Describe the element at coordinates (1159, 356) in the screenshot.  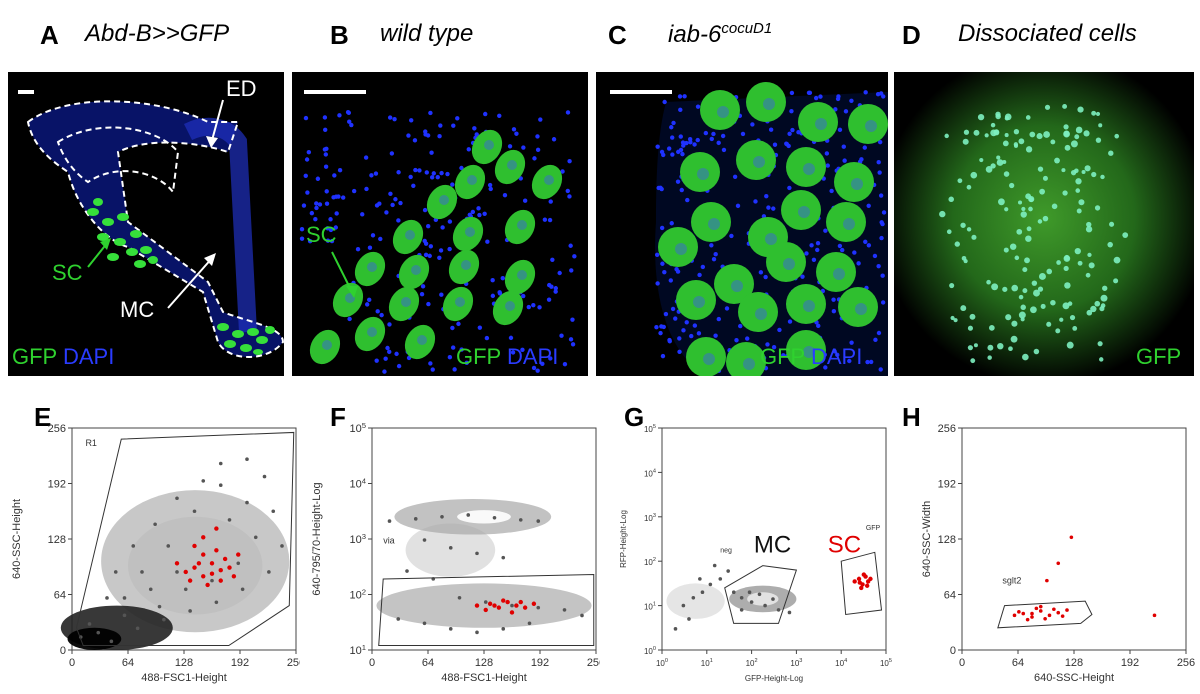
I see `channel-gfp-d: GFP` at that location.